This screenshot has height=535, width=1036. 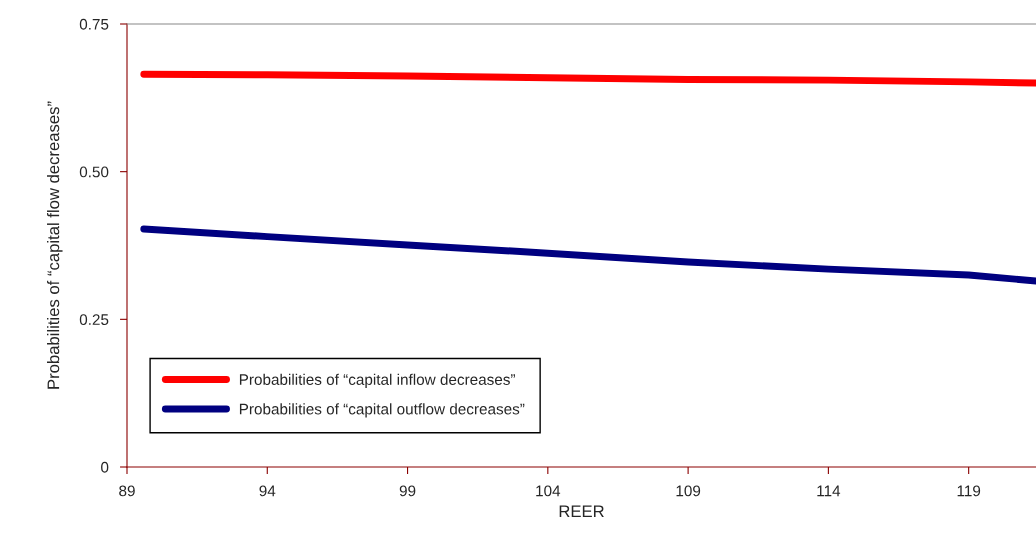 I want to click on x-tick-label: 119, so click(x=969, y=491).